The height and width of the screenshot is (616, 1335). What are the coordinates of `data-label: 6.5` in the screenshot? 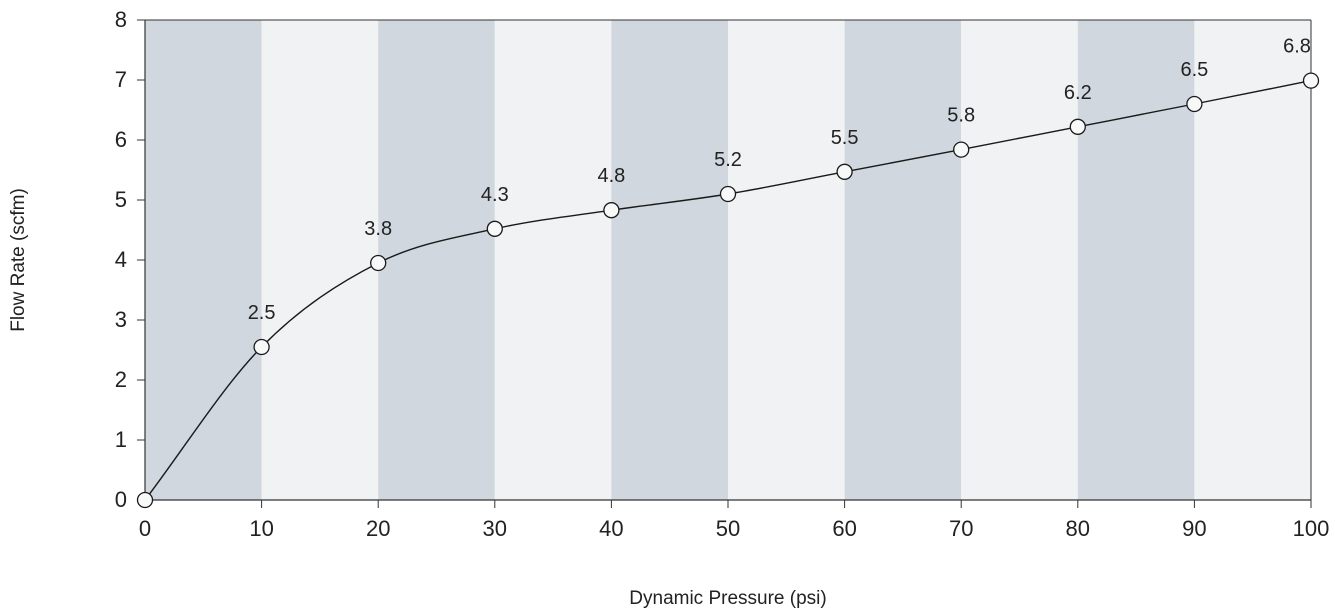 It's located at (1194, 70).